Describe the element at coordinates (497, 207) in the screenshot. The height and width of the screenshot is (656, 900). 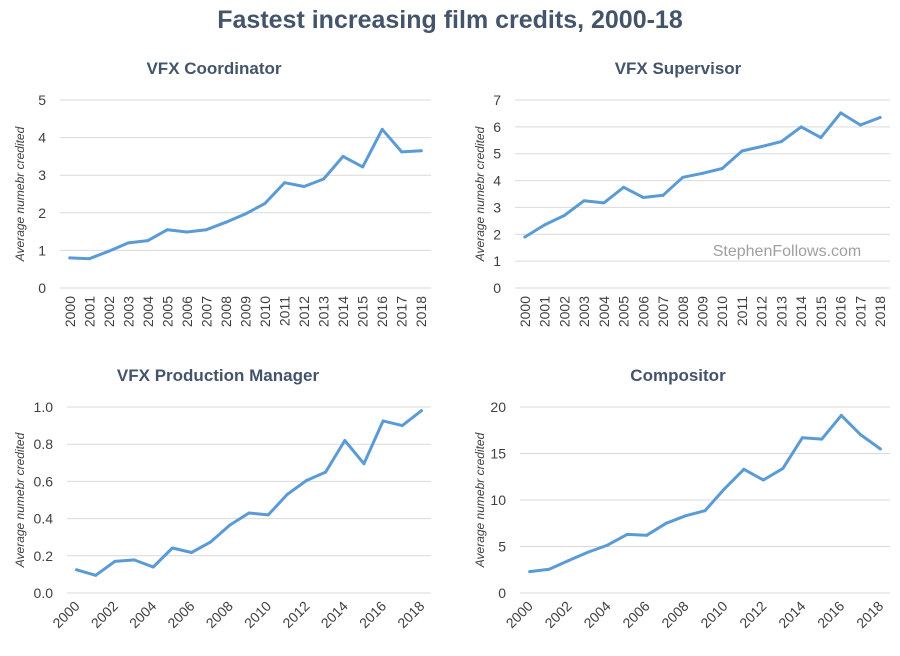
I see `y-tick-label: 3` at that location.